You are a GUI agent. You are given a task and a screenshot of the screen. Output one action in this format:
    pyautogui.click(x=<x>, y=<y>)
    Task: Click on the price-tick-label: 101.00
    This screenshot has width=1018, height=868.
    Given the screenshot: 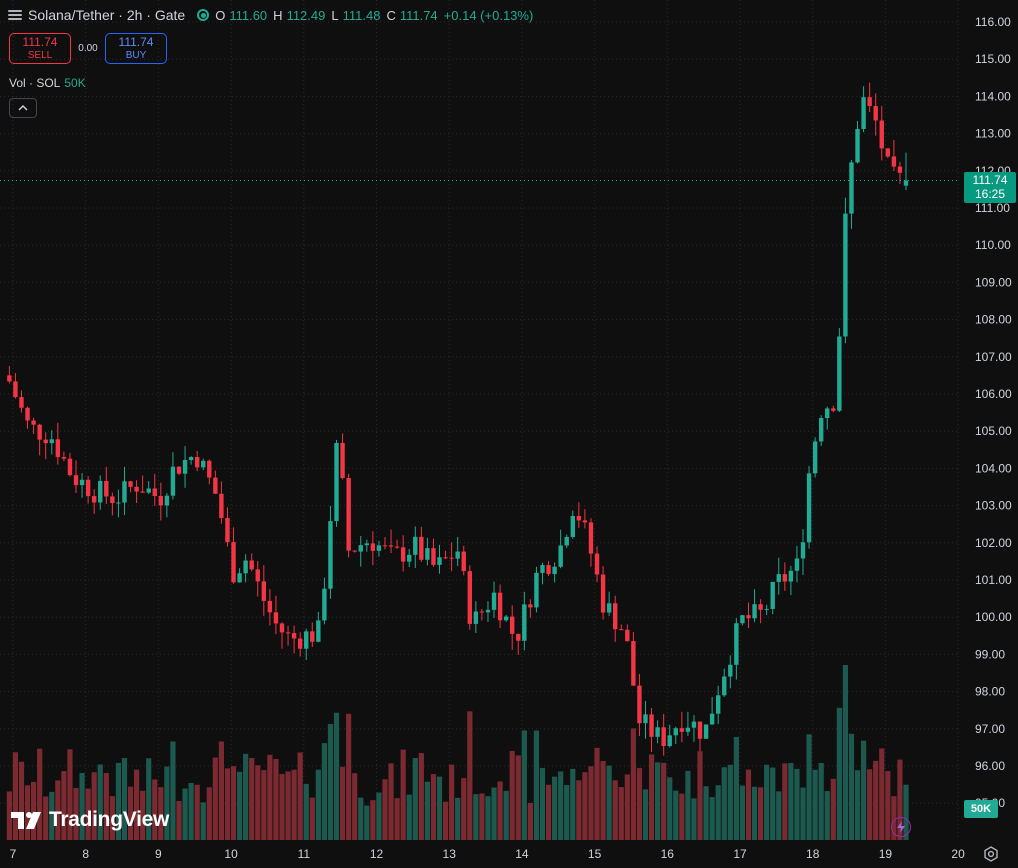 What is the action you would take?
    pyautogui.click(x=993, y=580)
    